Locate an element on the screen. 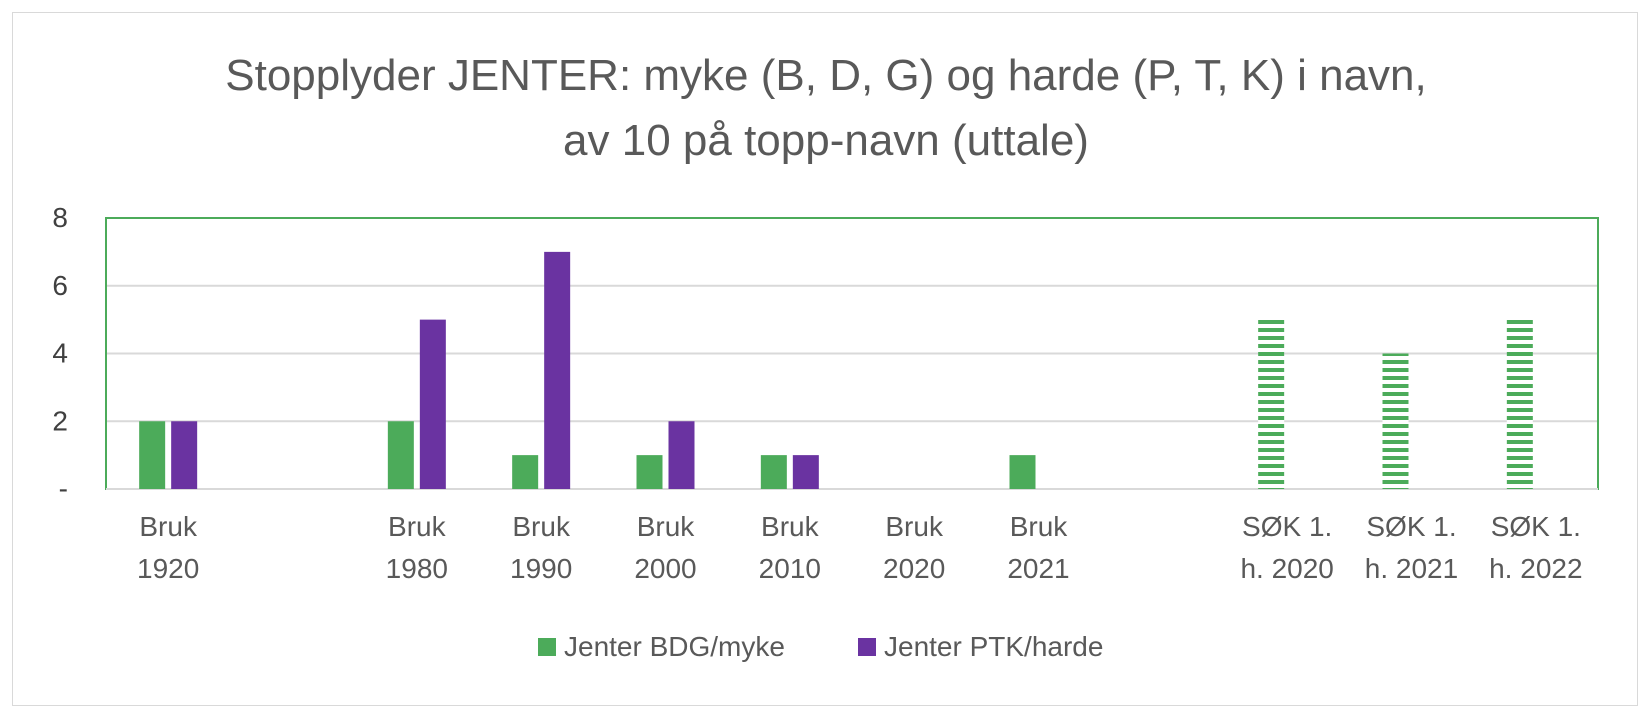  x-tick-label: 1980 is located at coordinates (417, 568).